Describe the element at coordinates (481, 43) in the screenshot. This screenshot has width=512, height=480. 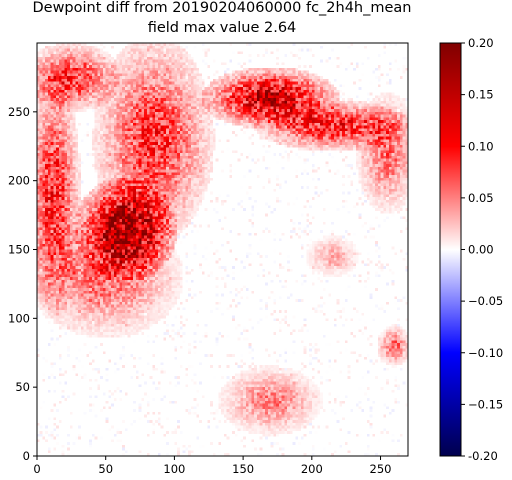
I see `colorbar-tick-label: 0.20` at that location.